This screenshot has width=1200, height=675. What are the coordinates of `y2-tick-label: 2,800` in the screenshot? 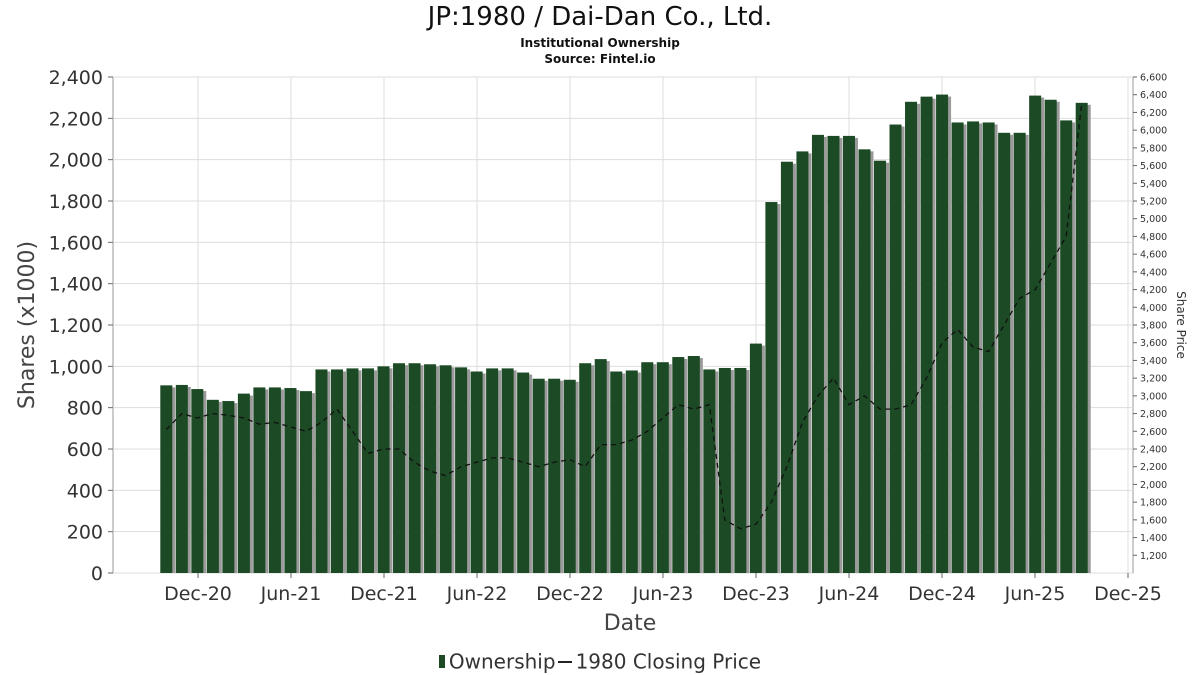 It's located at (1153, 414).